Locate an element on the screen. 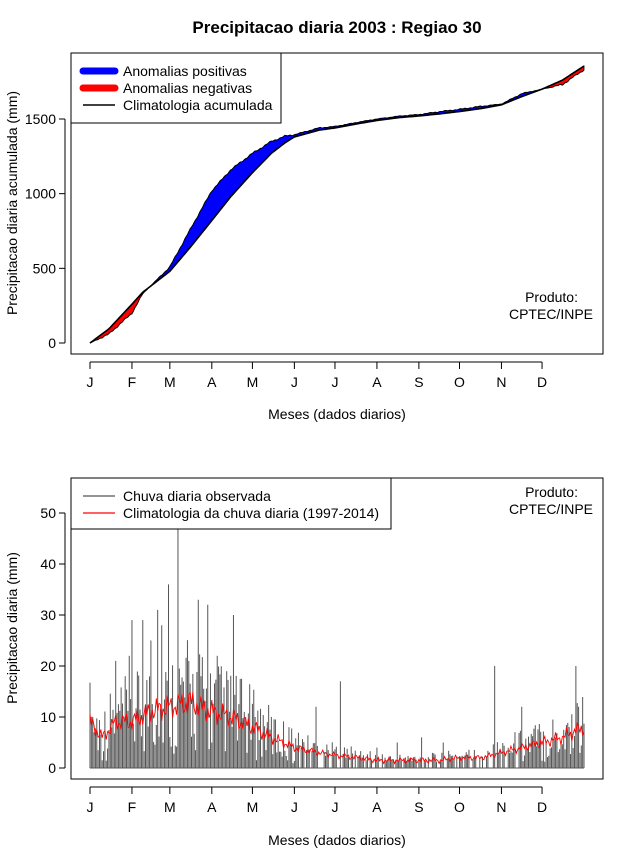 The image size is (640, 855). legend-observed-label: Chuva diaria observada is located at coordinates (197, 496).